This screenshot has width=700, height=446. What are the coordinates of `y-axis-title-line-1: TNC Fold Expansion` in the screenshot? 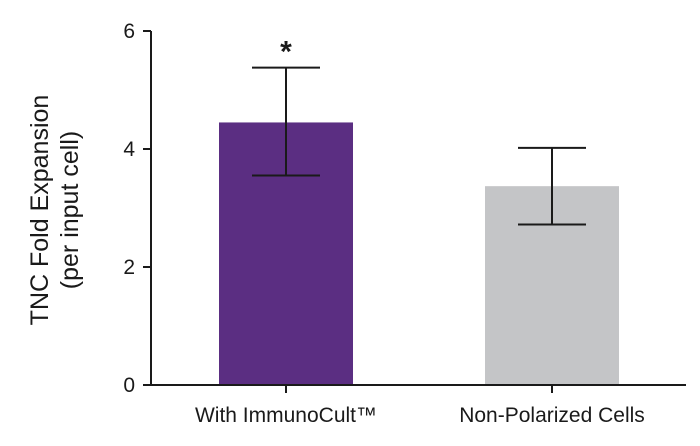 It's located at (40, 210).